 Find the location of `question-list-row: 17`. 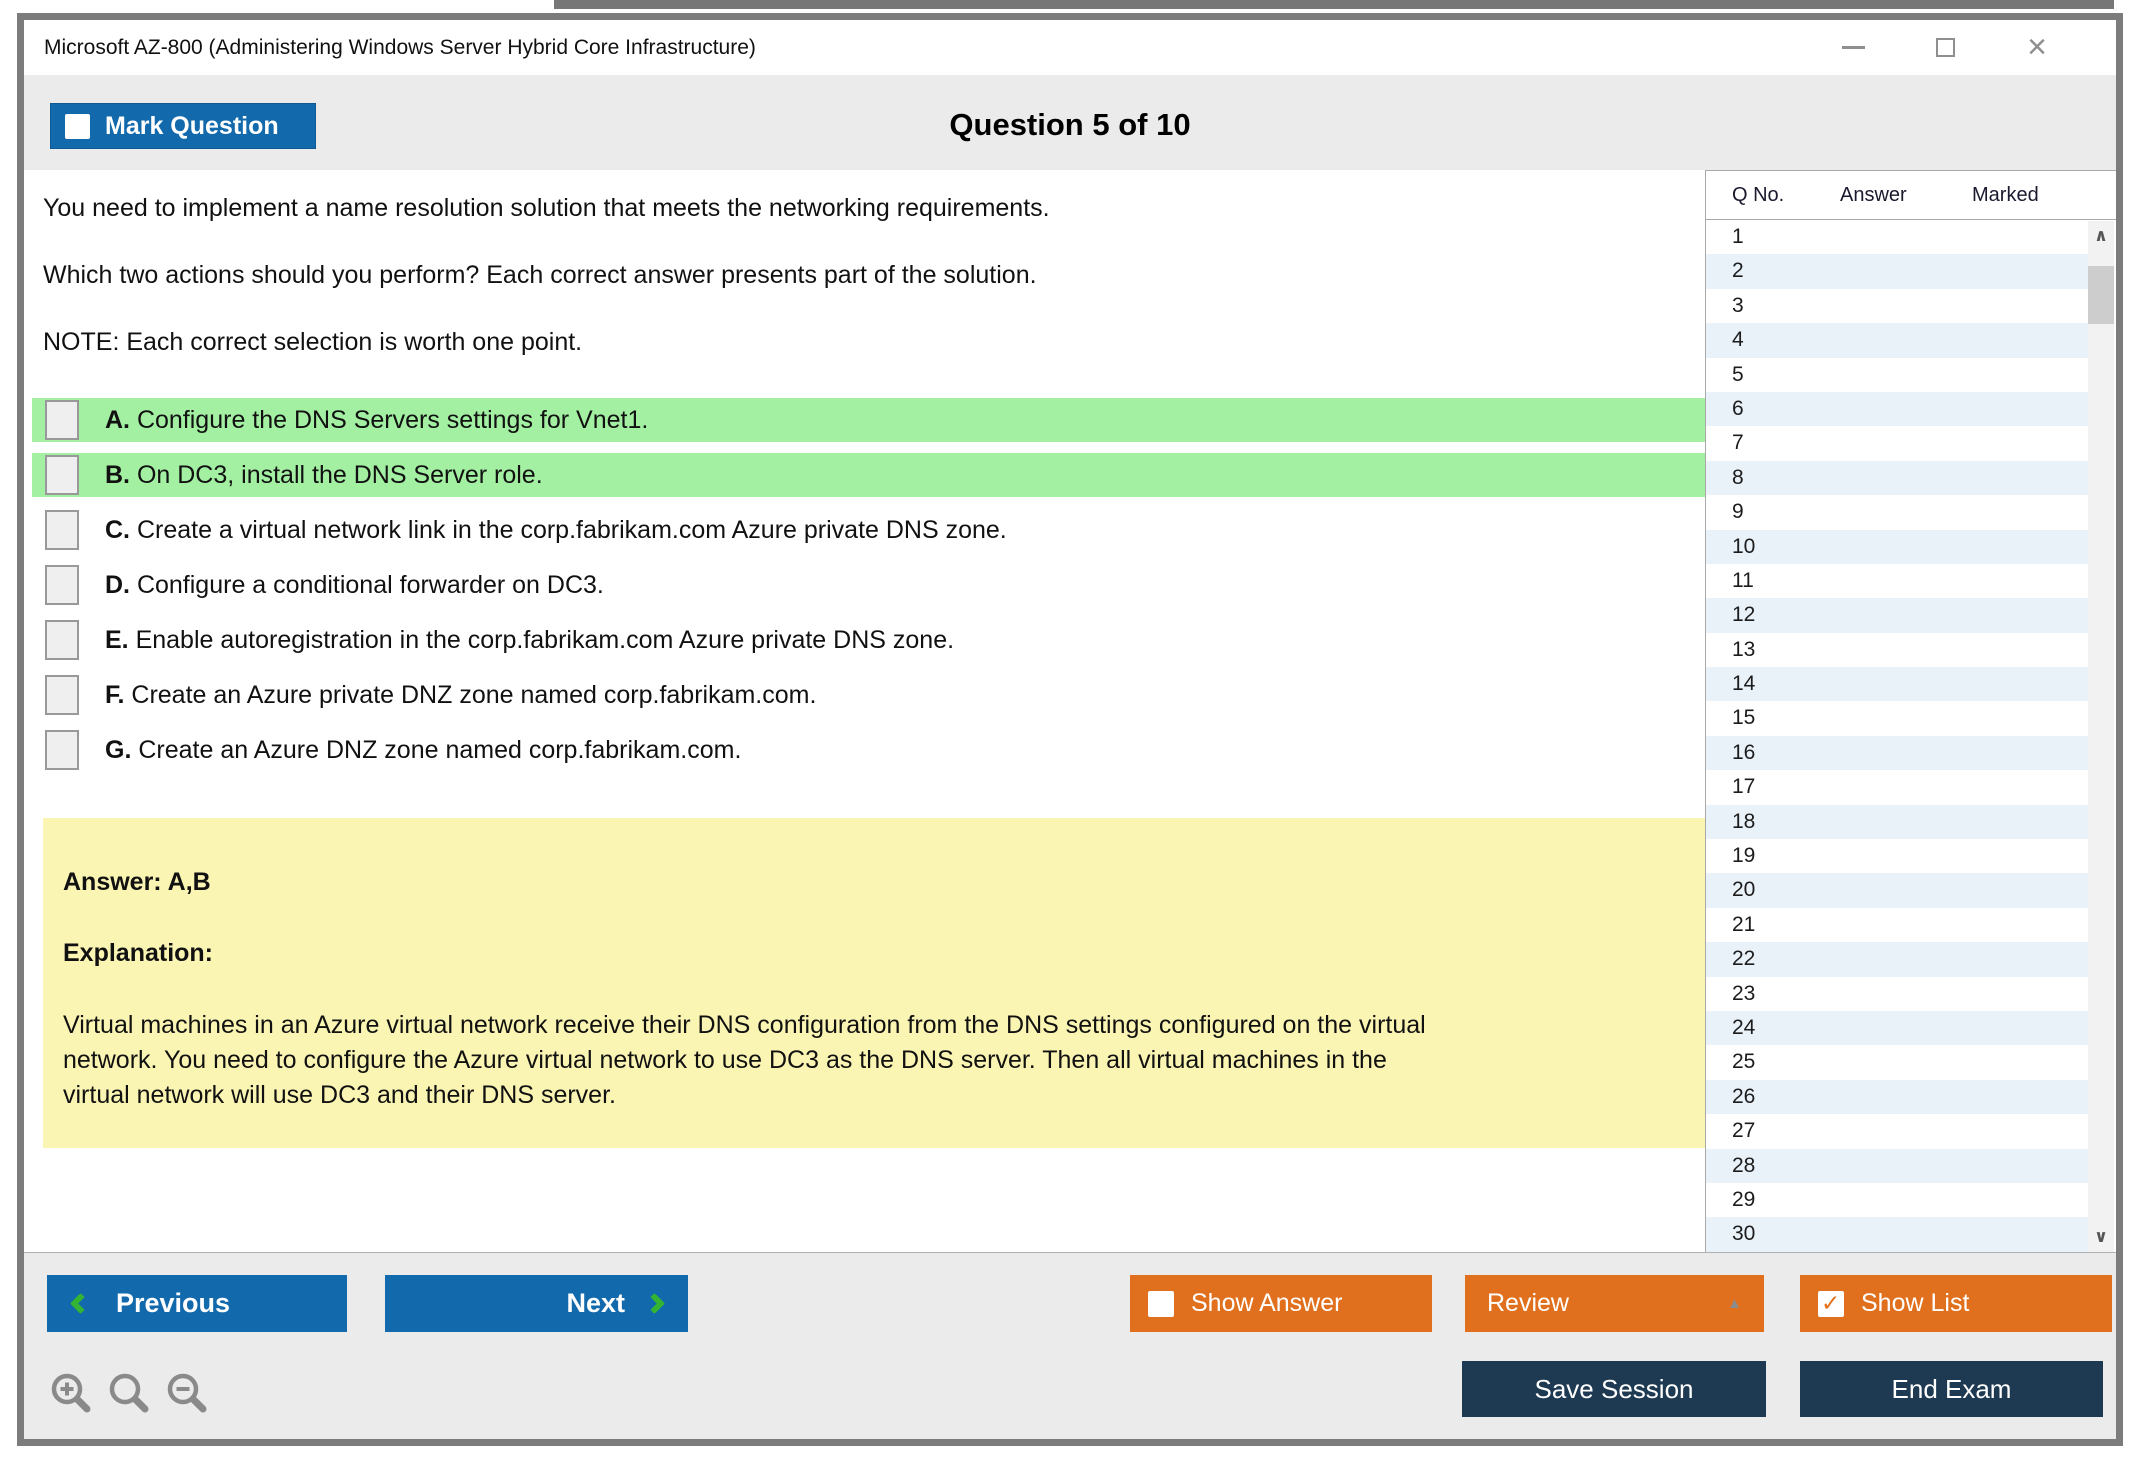

question-list-row: 17 is located at coordinates (1897, 787).